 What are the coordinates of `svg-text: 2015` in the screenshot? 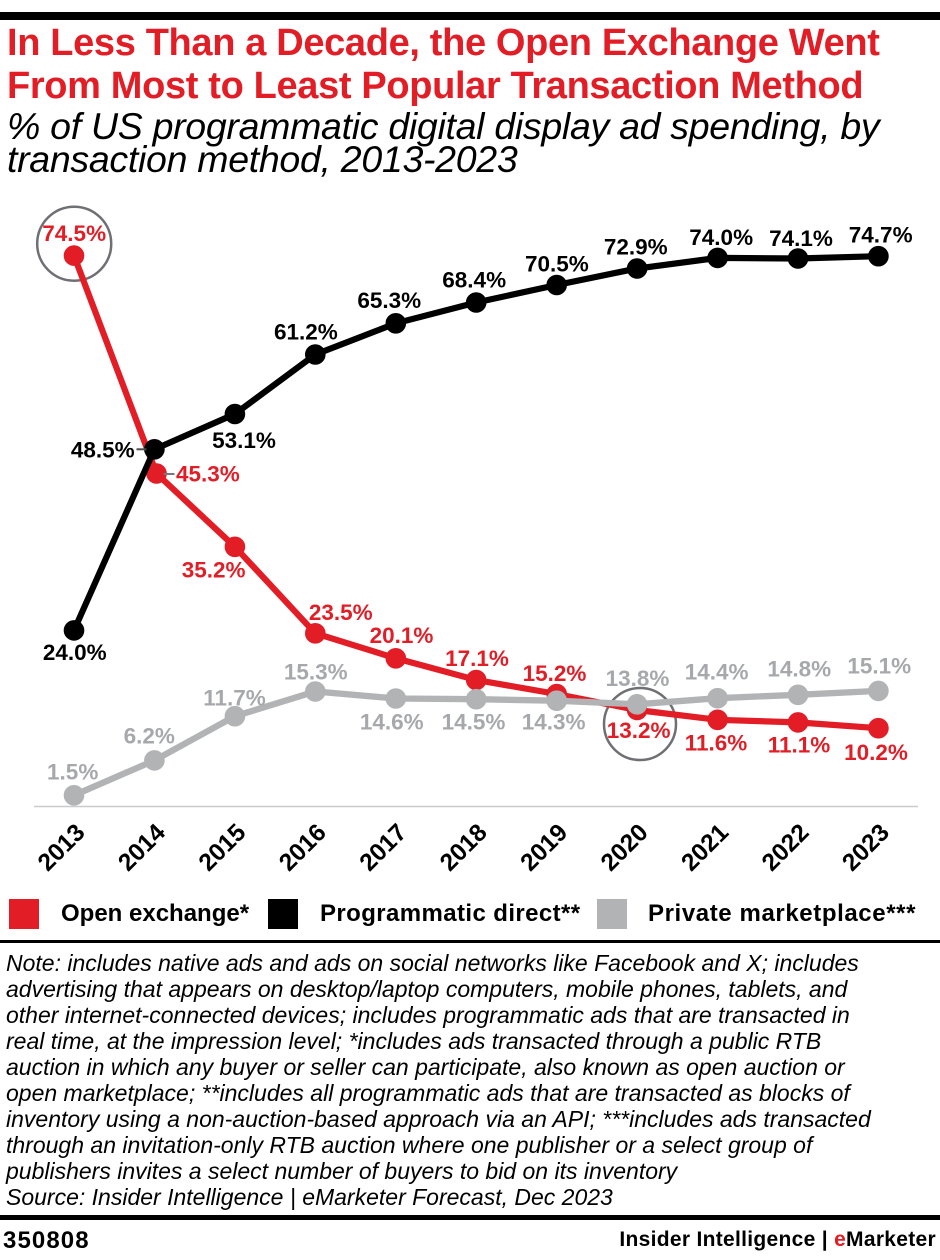 It's located at (223, 848).